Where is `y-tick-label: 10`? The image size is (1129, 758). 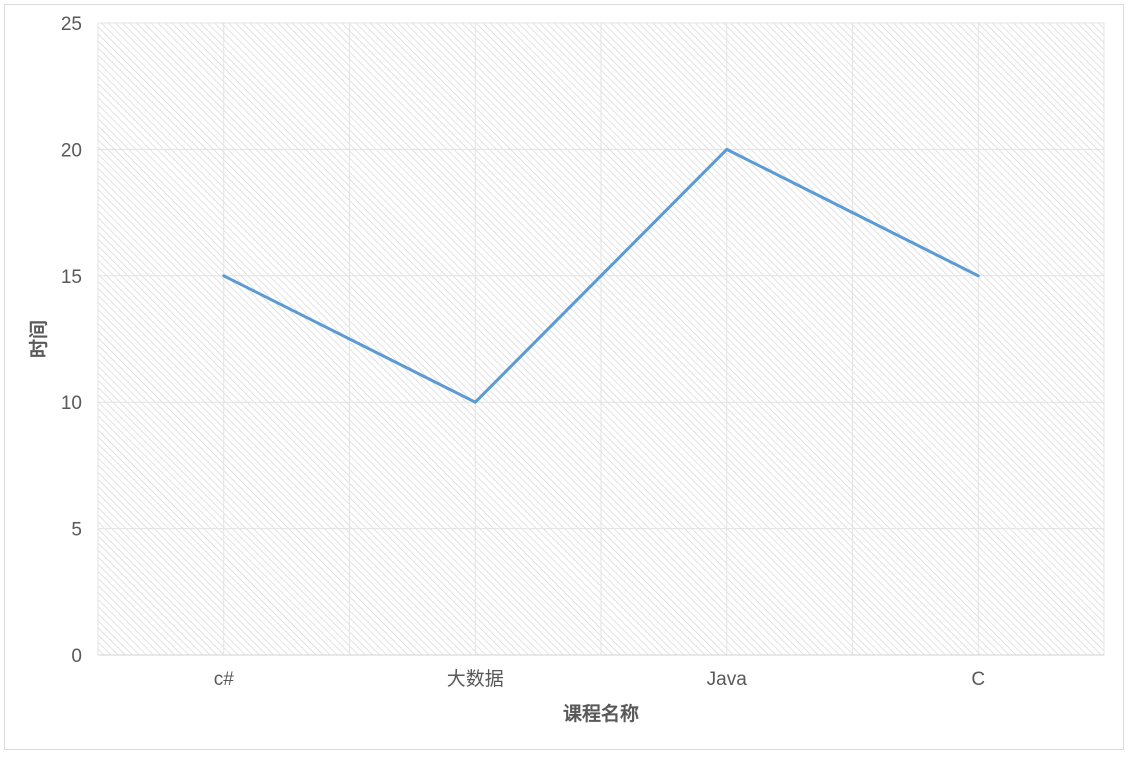 y-tick-label: 10 is located at coordinates (71, 403).